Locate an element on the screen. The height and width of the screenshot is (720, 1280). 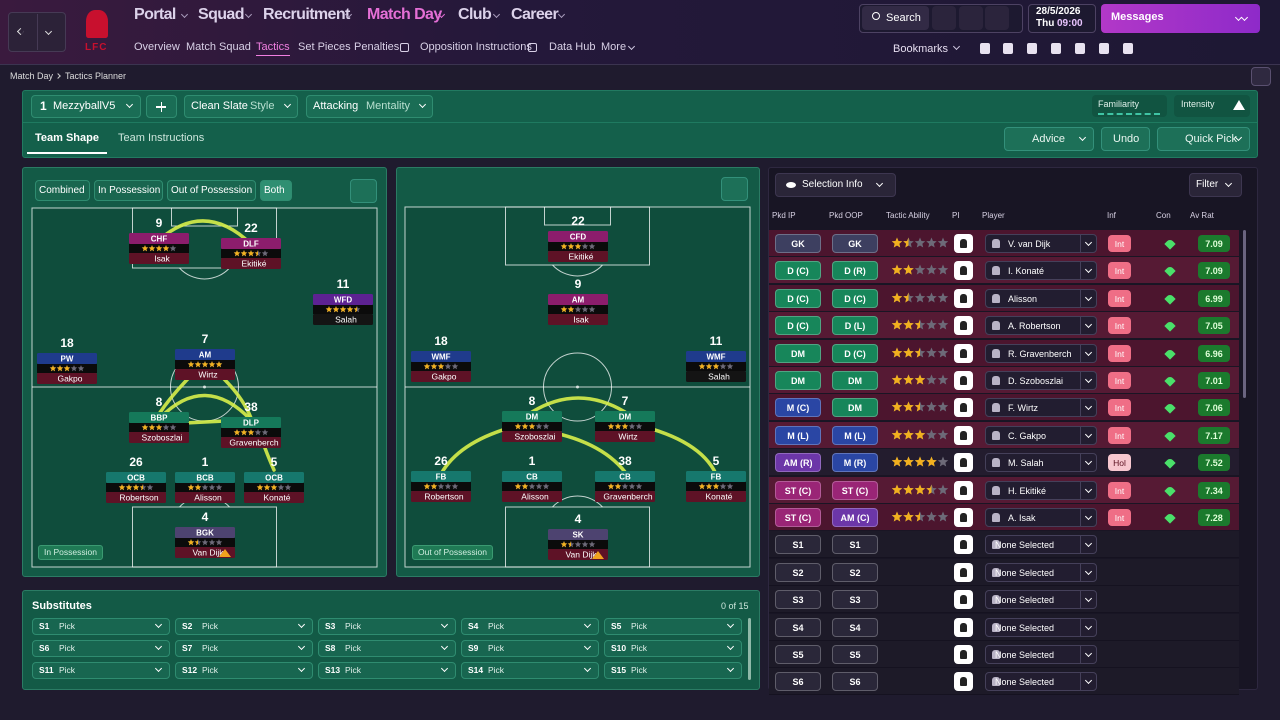
style-select is located at coordinates (241, 106).